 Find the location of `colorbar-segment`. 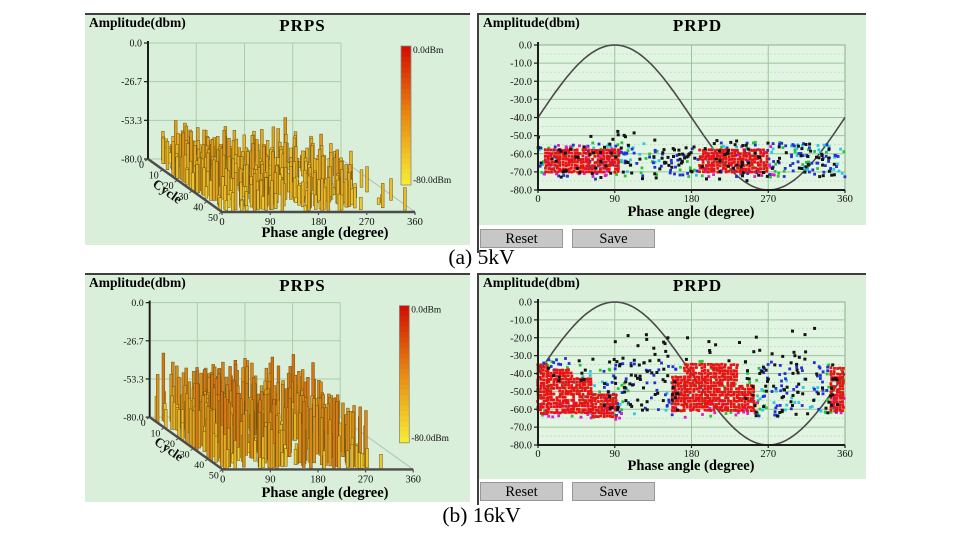

colorbar-segment is located at coordinates (406, 113).